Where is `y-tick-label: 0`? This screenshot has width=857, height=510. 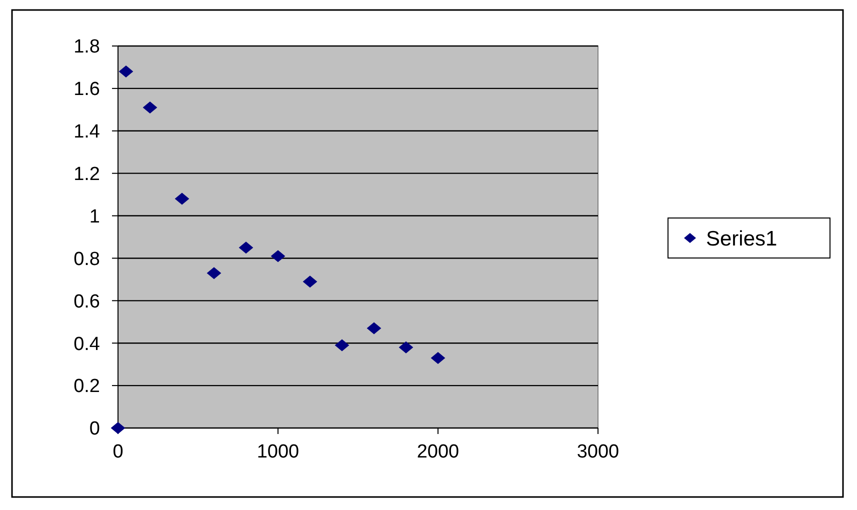 y-tick-label: 0 is located at coordinates (94, 429).